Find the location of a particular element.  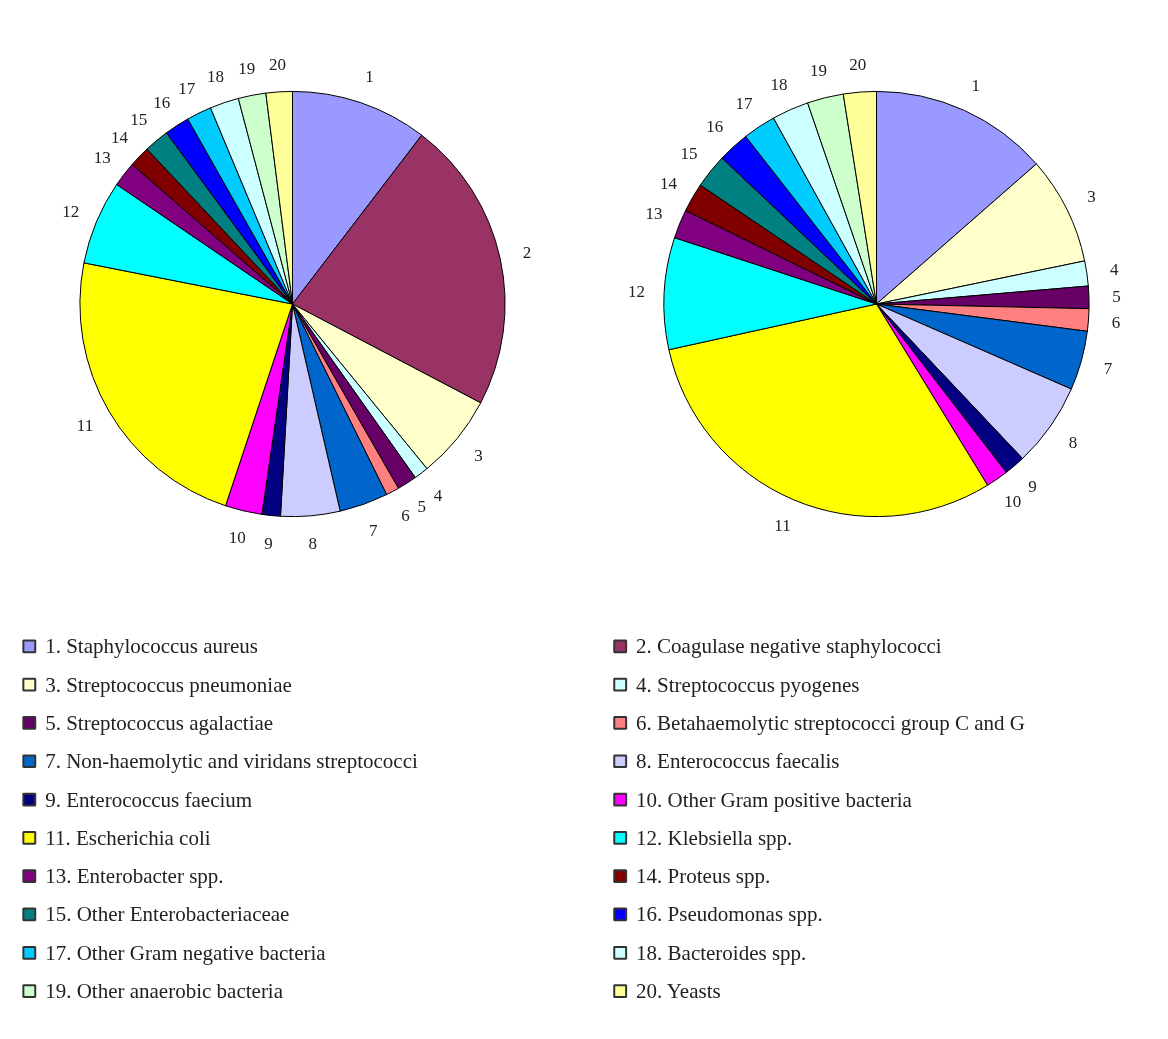

legend-label: 8. Enterococcus faecalis is located at coordinates (738, 761).